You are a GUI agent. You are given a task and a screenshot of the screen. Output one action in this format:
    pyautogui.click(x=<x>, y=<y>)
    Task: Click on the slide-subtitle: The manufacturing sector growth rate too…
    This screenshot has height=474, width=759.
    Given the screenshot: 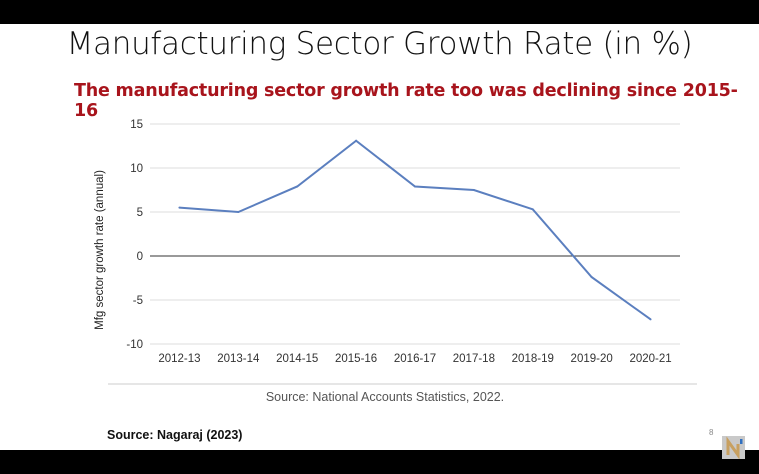 What is the action you would take?
    pyautogui.click(x=406, y=101)
    